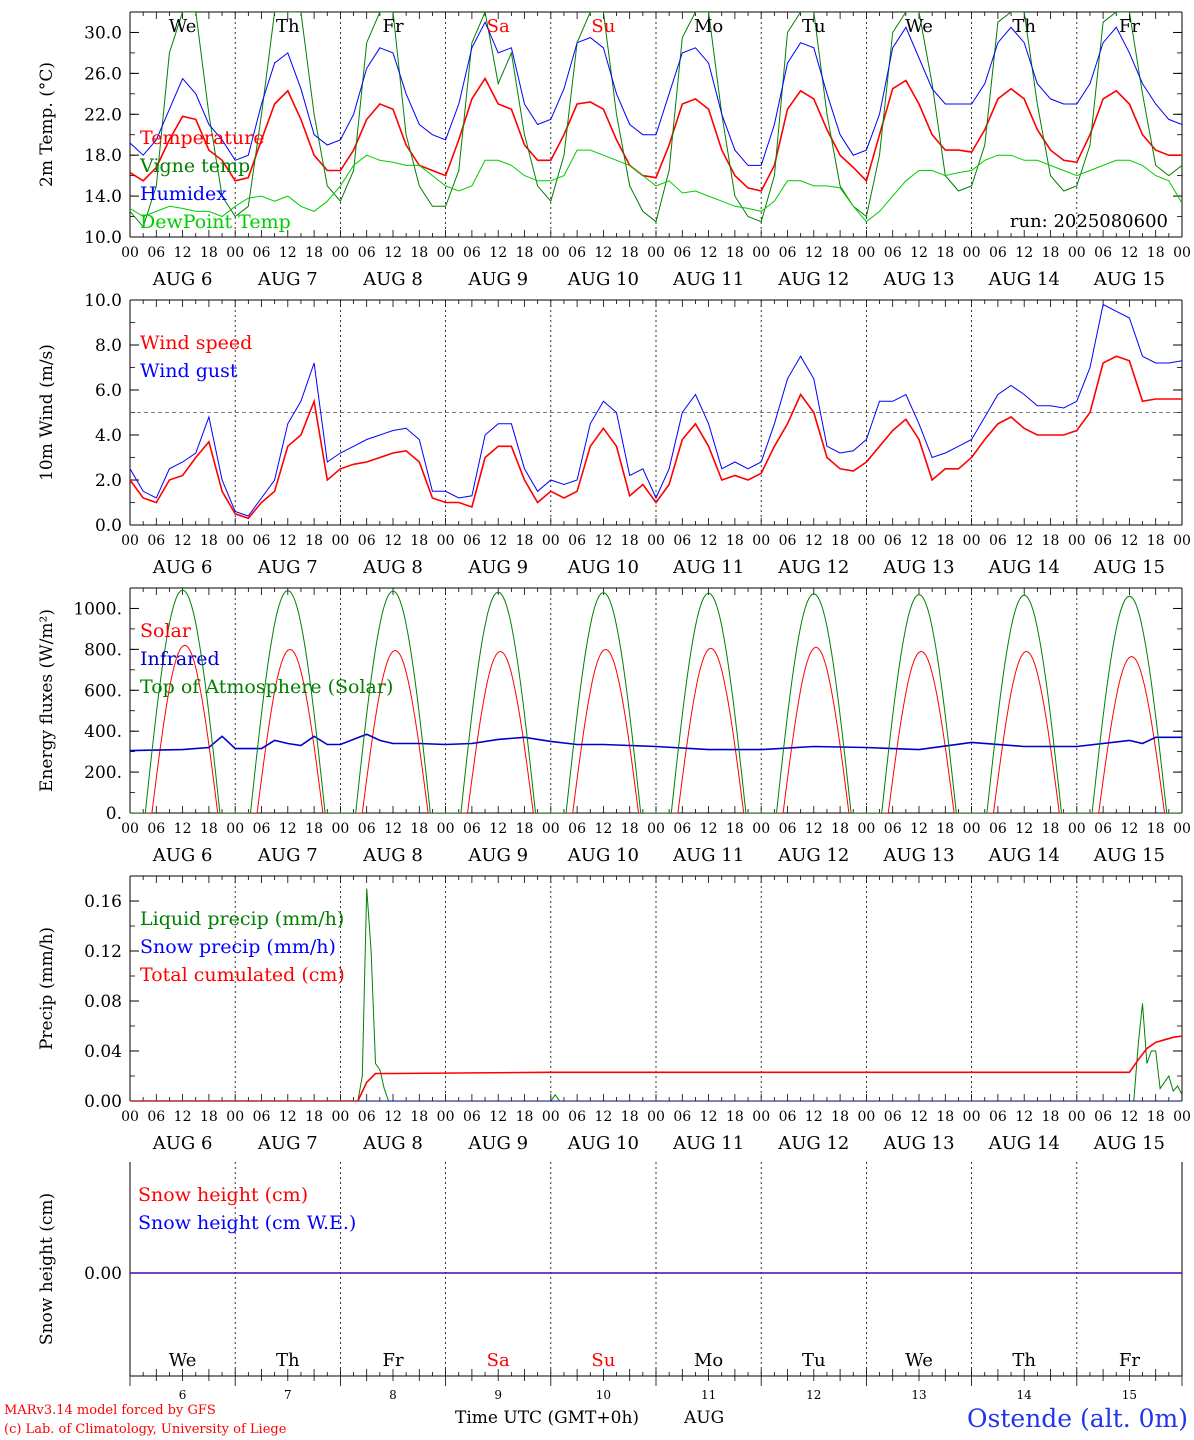  I want to click on legend-infrared: Infrared, so click(180, 659).